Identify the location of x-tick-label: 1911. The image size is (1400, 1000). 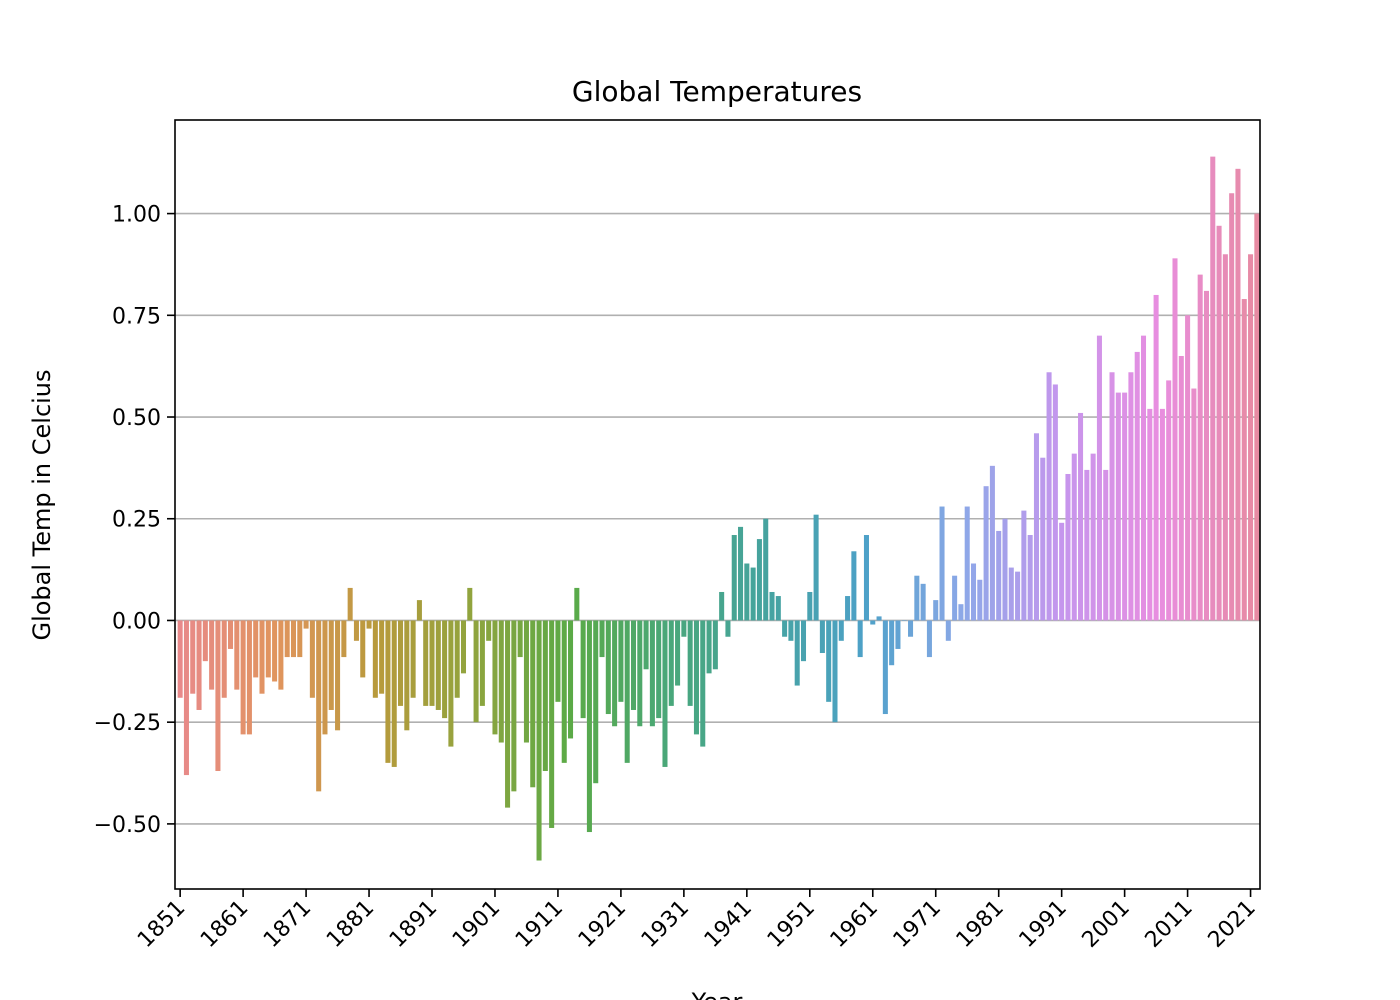
(539, 924).